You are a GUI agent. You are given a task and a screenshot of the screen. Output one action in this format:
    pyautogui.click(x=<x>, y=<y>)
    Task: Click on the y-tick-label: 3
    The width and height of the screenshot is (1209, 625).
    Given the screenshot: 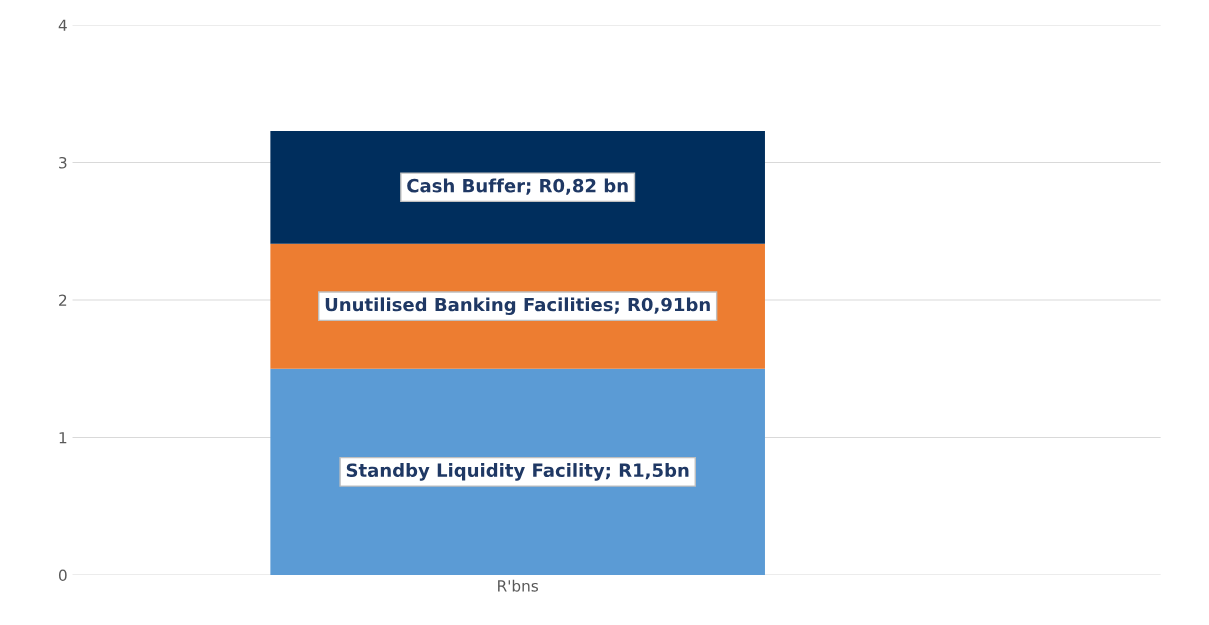 What is the action you would take?
    pyautogui.click(x=63, y=162)
    